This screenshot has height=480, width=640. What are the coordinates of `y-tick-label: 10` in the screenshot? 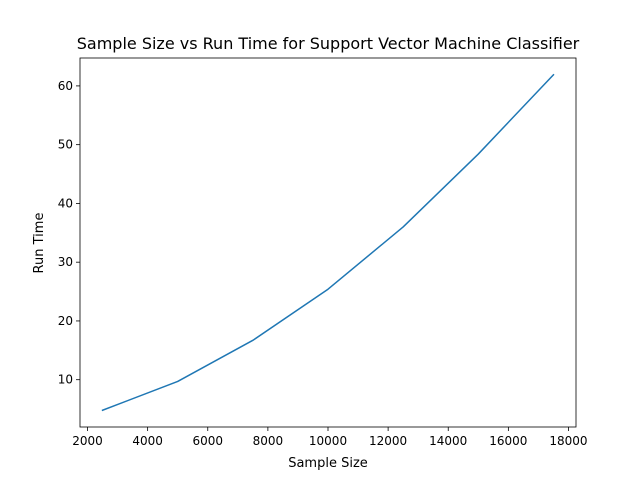 It's located at (65, 380).